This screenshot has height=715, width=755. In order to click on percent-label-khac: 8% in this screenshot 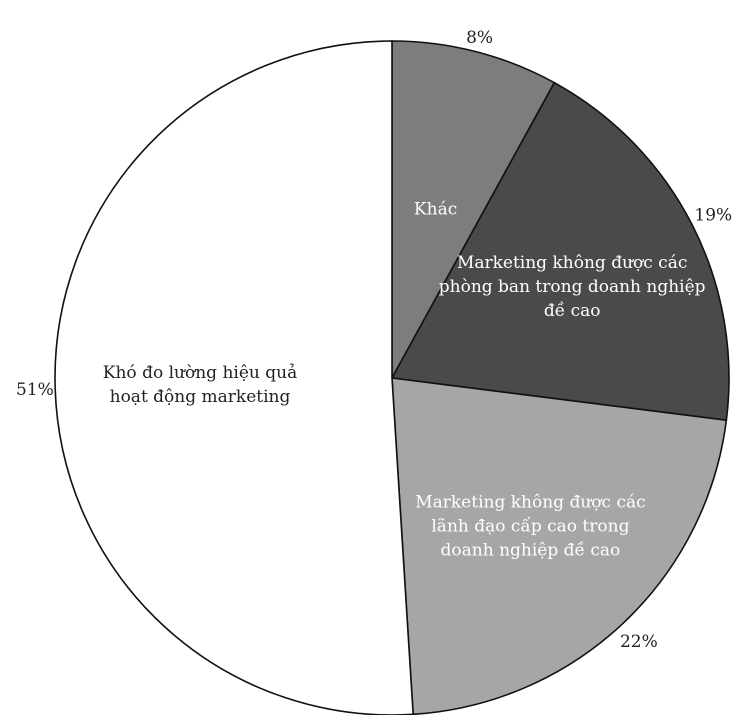, I will do `click(479, 38)`.